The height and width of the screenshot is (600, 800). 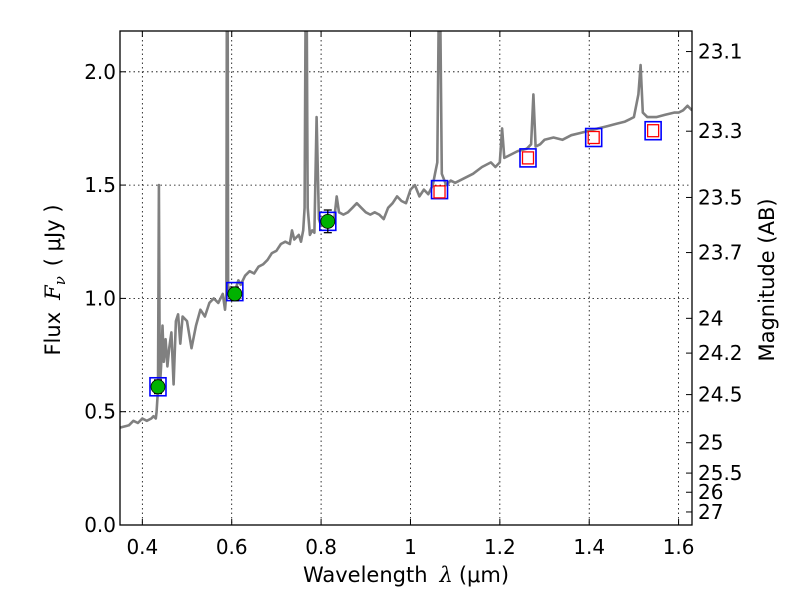 What do you see at coordinates (710, 443) in the screenshot?
I see `mag-tick-label: 25` at bounding box center [710, 443].